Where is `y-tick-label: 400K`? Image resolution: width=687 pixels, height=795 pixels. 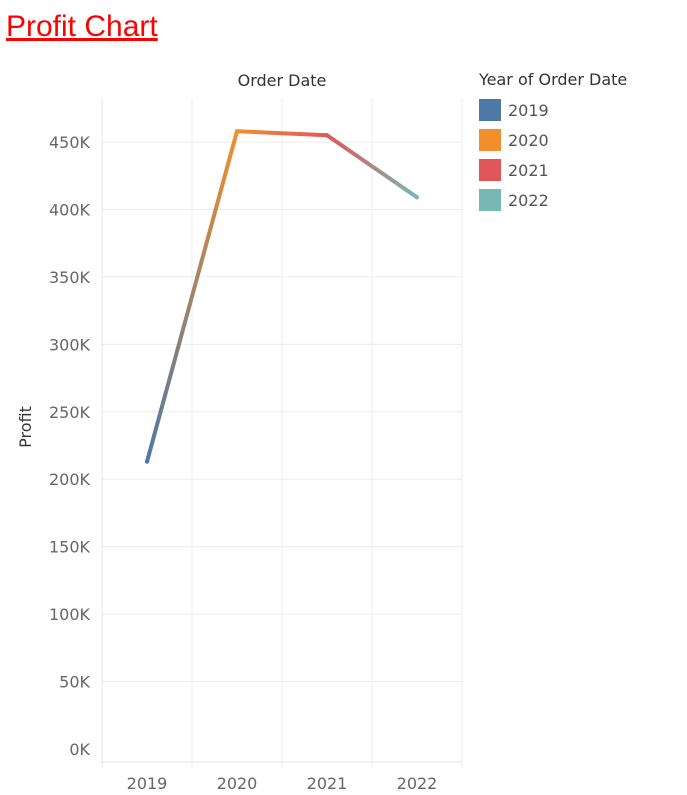 y-tick-label: 400K is located at coordinates (70, 209).